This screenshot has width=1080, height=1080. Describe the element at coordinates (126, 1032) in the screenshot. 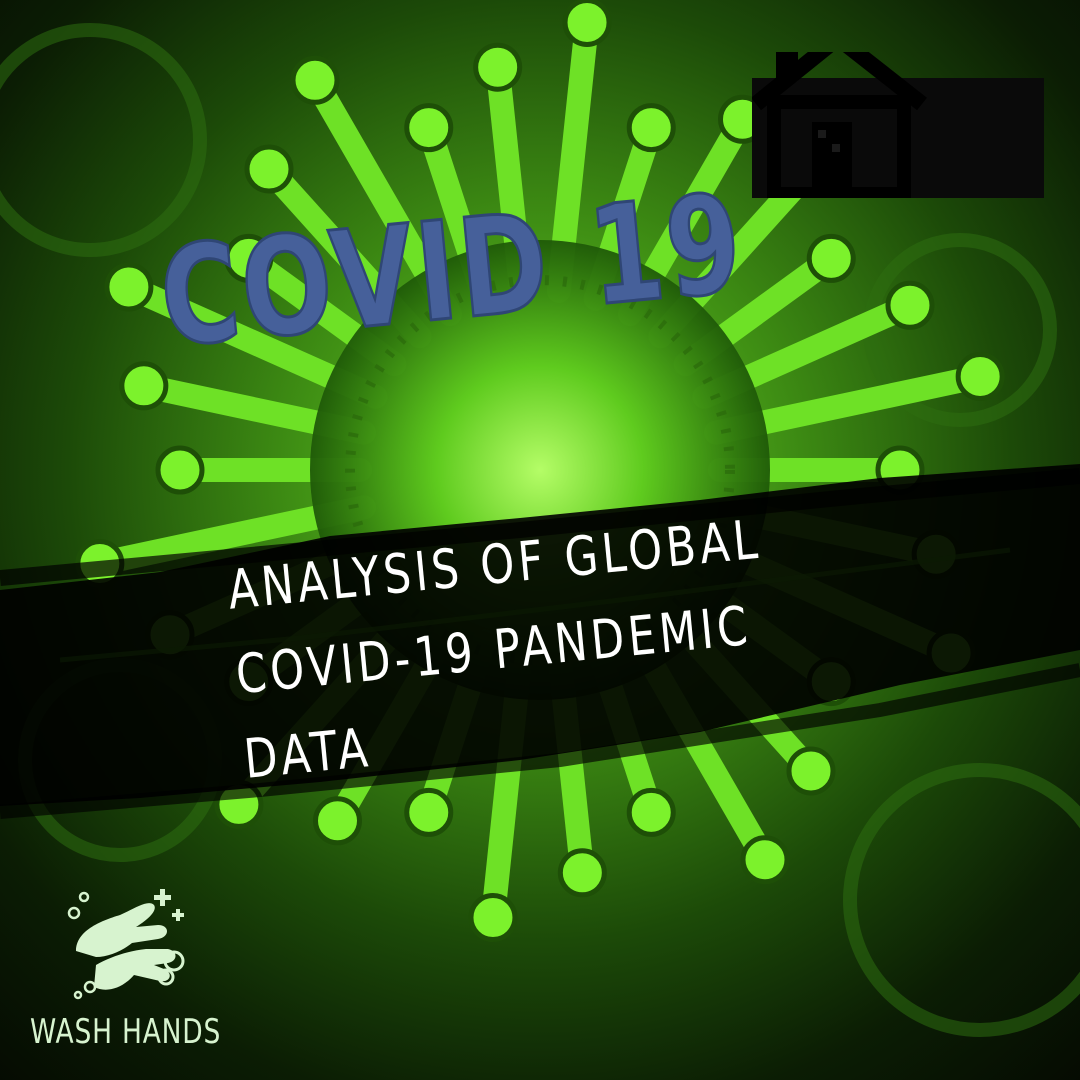

I see `wash-hands-label: WASH HANDS` at that location.